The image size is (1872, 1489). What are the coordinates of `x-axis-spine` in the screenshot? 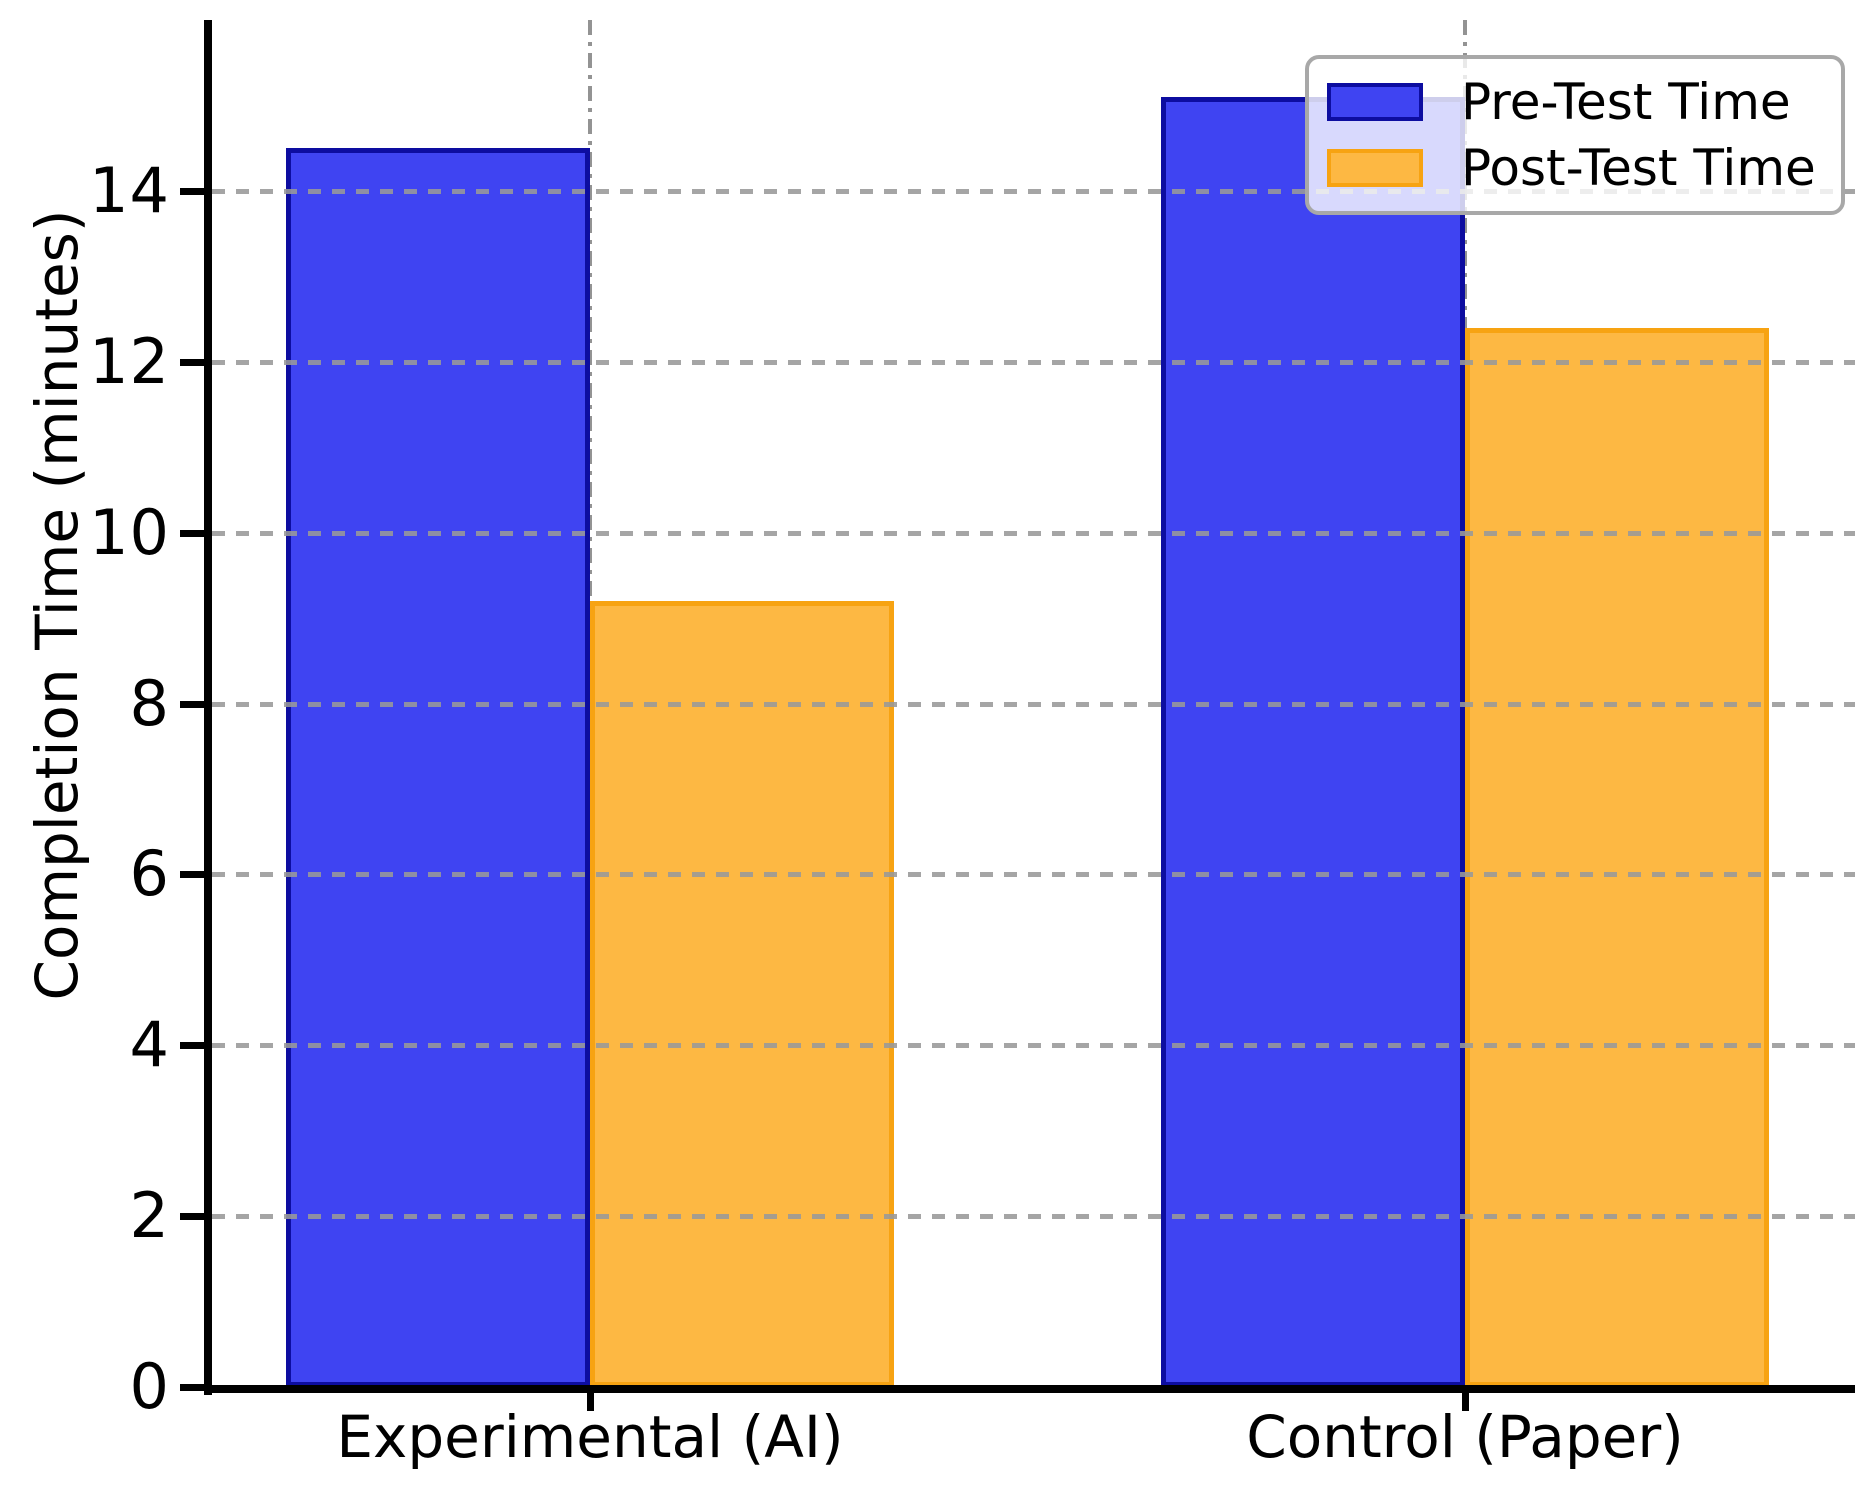 It's located at (1029, 1389).